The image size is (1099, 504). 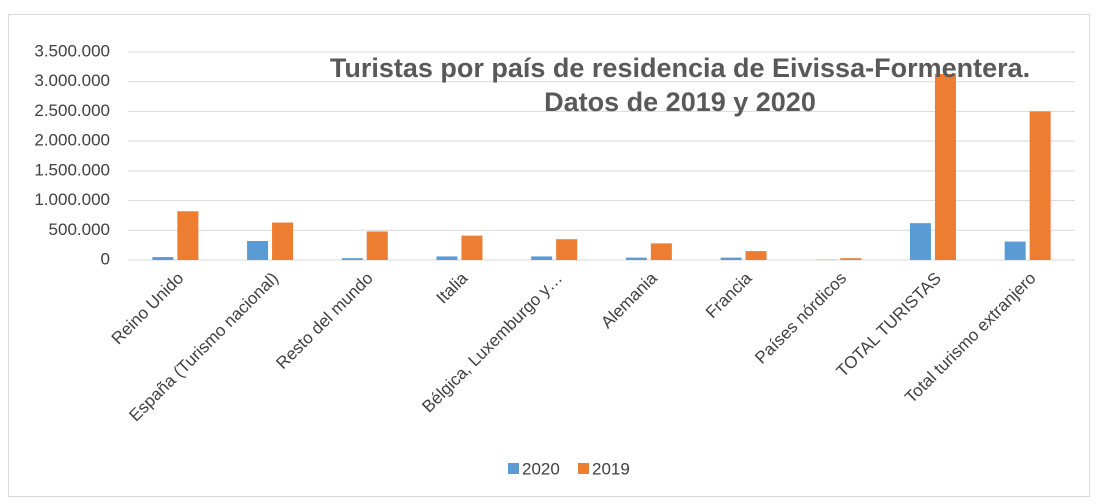 I want to click on y-tick-label: 3.000.000, so click(x=72, y=80).